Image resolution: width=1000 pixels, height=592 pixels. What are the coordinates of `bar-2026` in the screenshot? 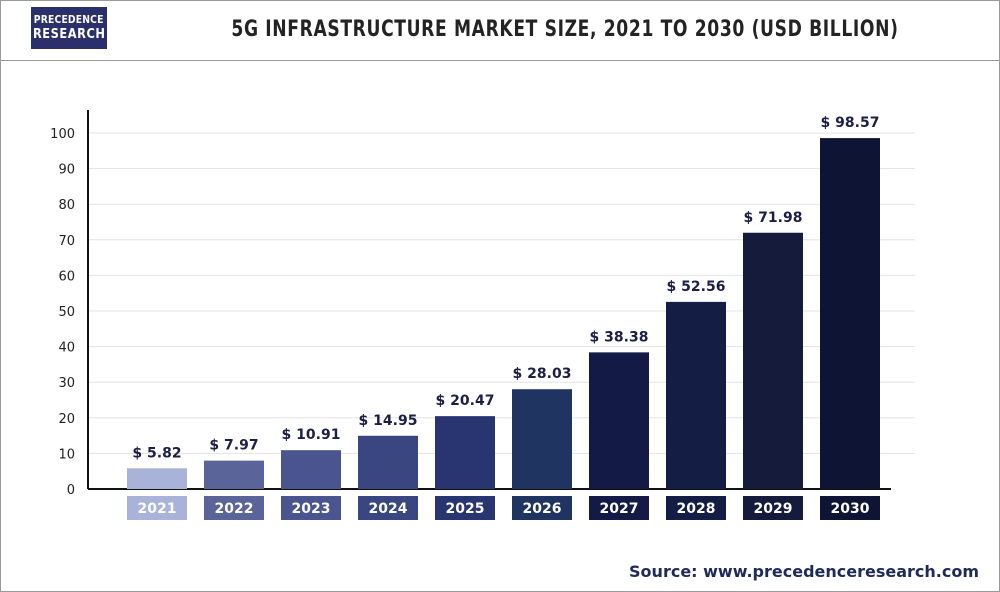 It's located at (542, 439).